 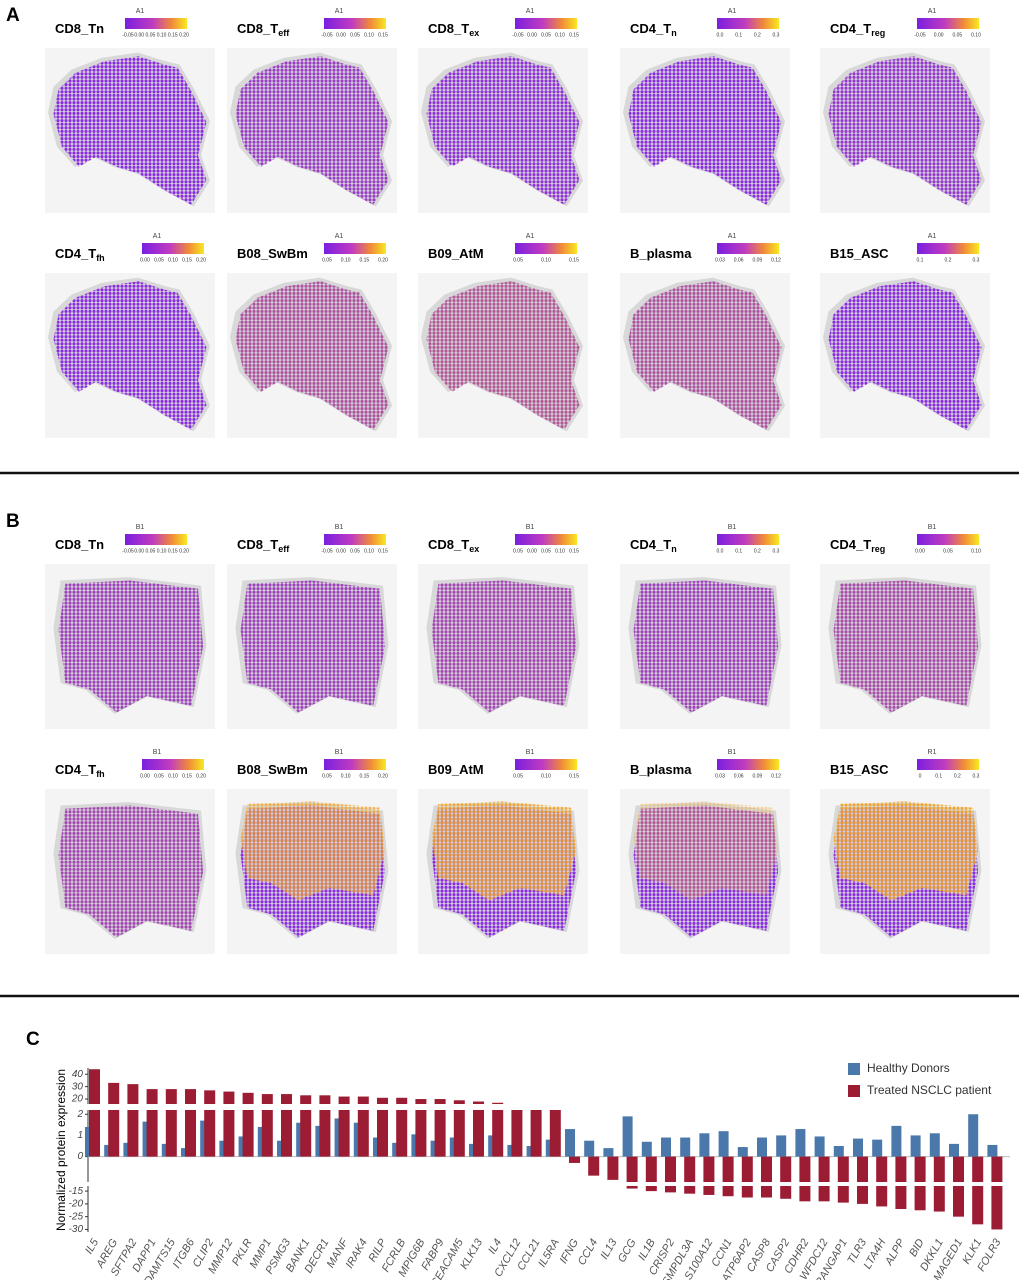 I want to click on x-tick-label: GCG, so click(x=627, y=1251).